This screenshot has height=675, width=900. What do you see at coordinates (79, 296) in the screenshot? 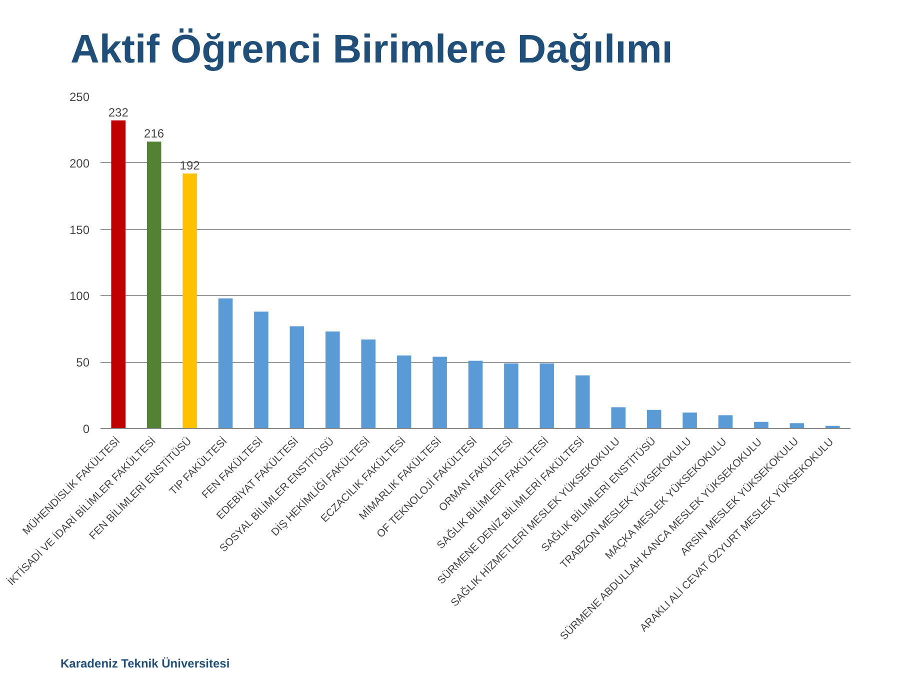
I see `y-tick-label: 100` at bounding box center [79, 296].